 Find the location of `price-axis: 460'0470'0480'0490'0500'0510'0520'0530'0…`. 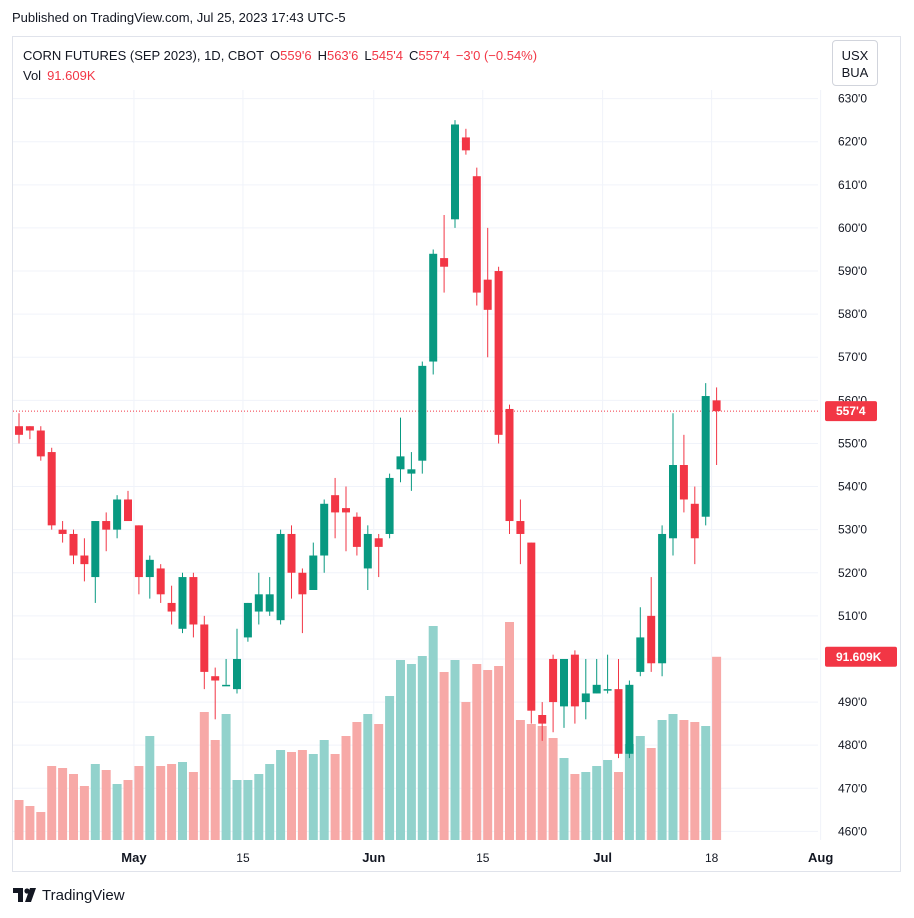

price-axis: 460'0470'0480'0490'0500'0510'0520'0530'0… is located at coordinates (852, 465).